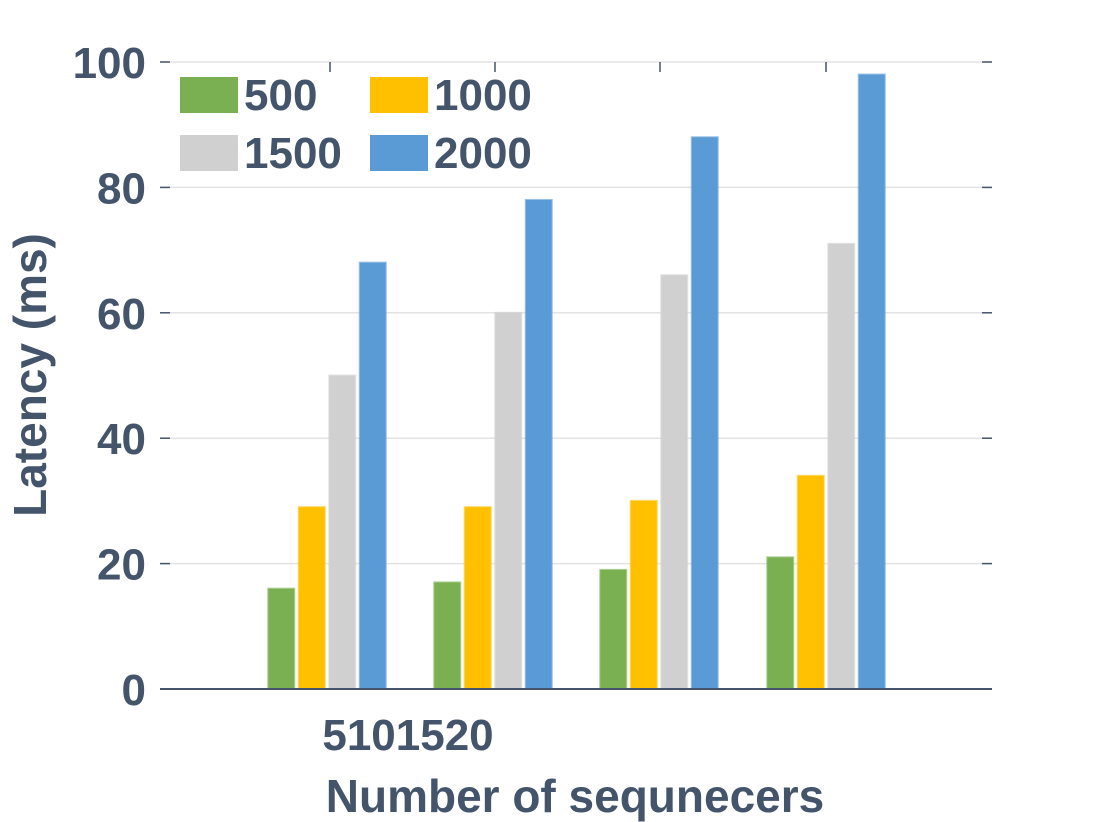  I want to click on y-tick-labels: 0 20 40 60 80 100, so click(109, 377).